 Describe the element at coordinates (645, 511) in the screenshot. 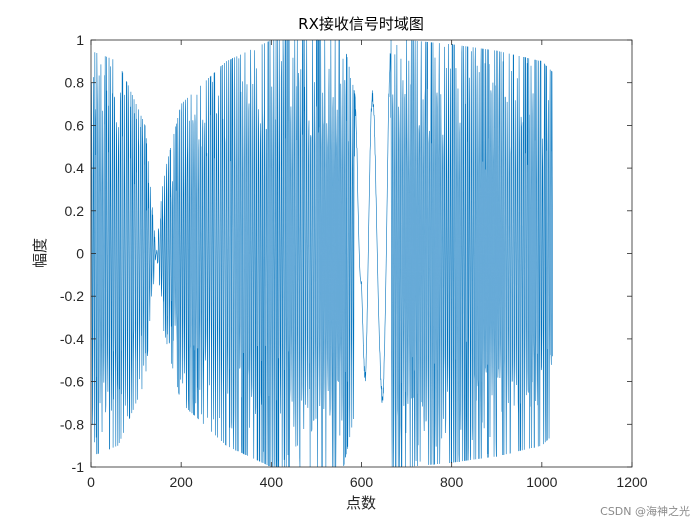

I see `watermark-text: CSDN @海神之光` at that location.